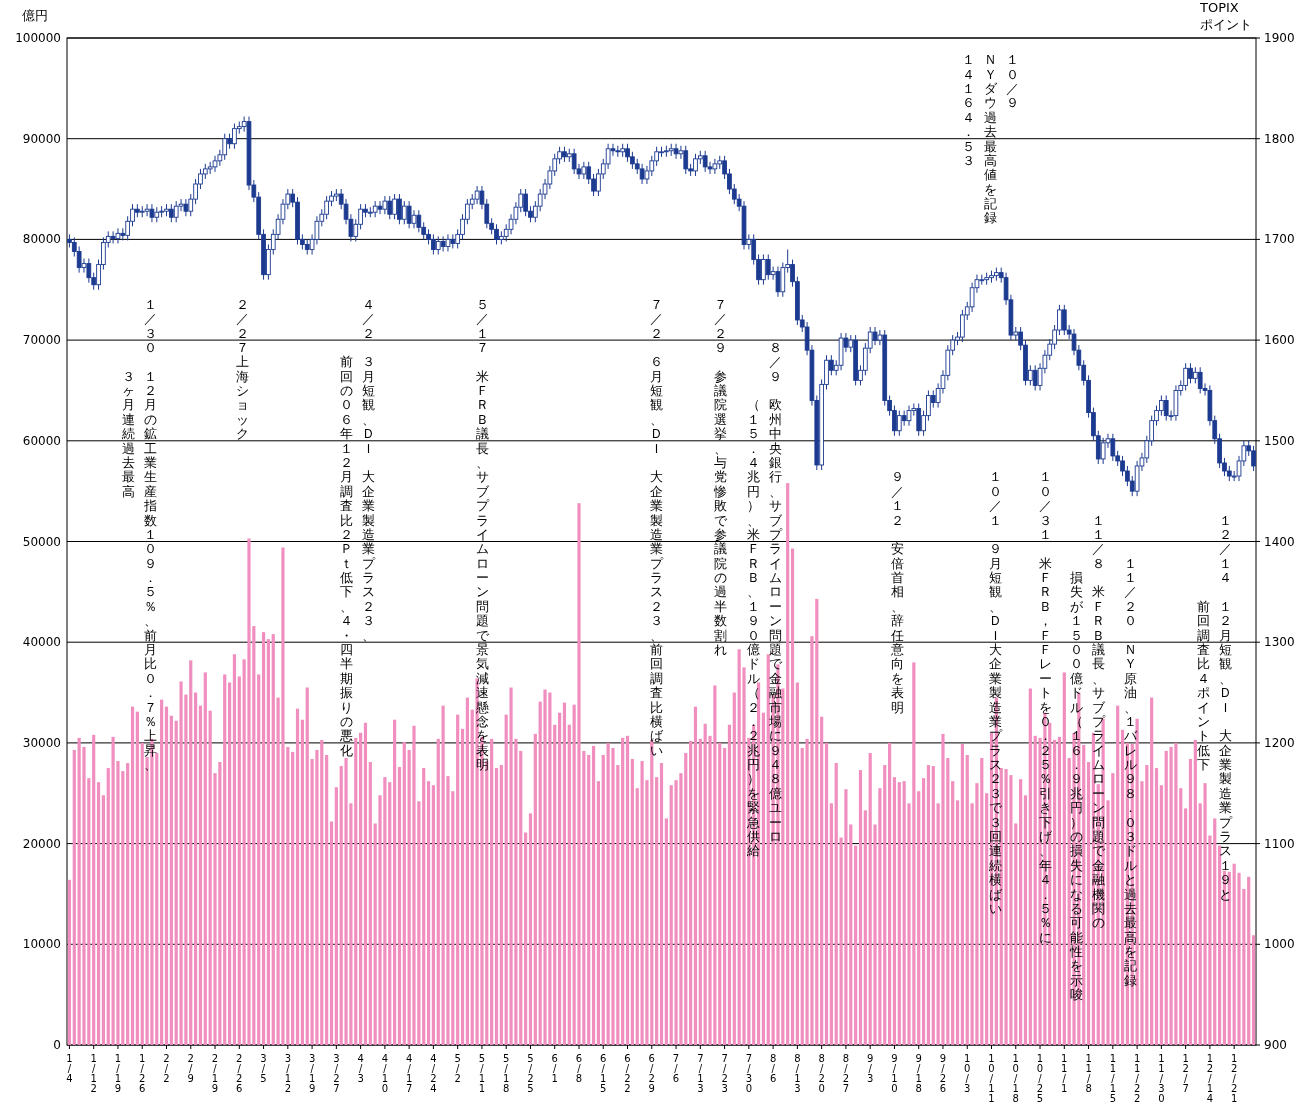 The height and width of the screenshot is (1106, 1309). What do you see at coordinates (385, 1073) in the screenshot?
I see `x-tick-label: 4/10` at bounding box center [385, 1073].